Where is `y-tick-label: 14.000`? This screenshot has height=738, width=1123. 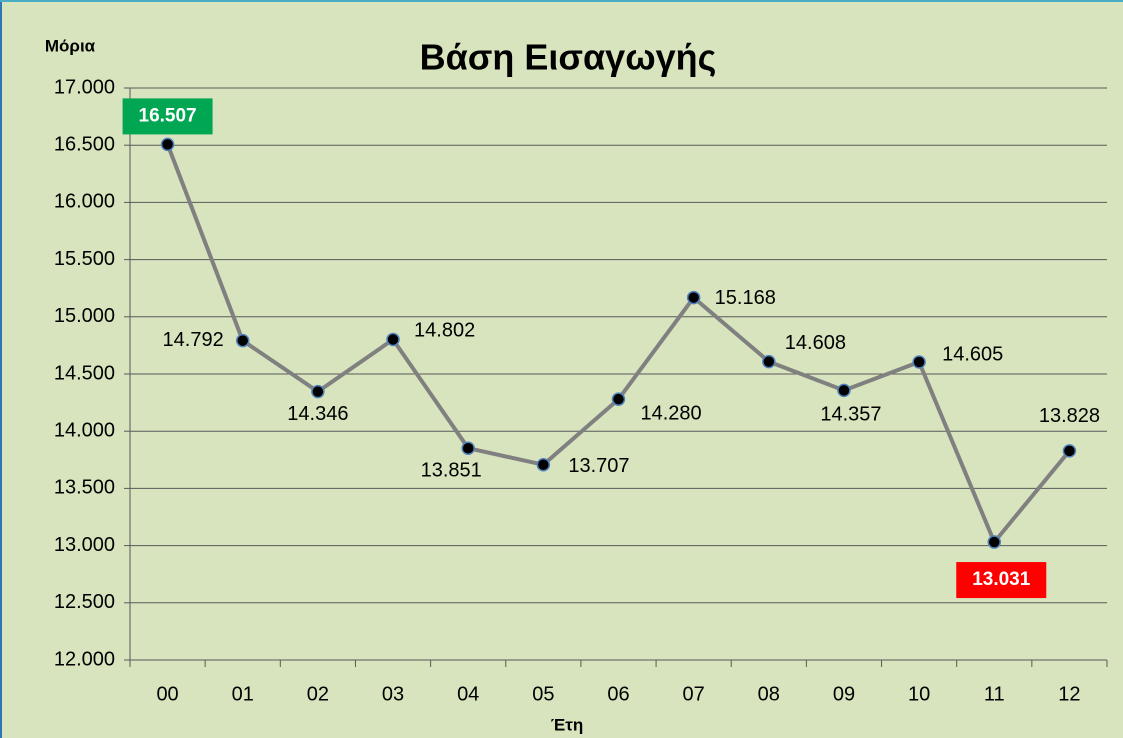
y-tick-label: 14.000 is located at coordinates (84, 430).